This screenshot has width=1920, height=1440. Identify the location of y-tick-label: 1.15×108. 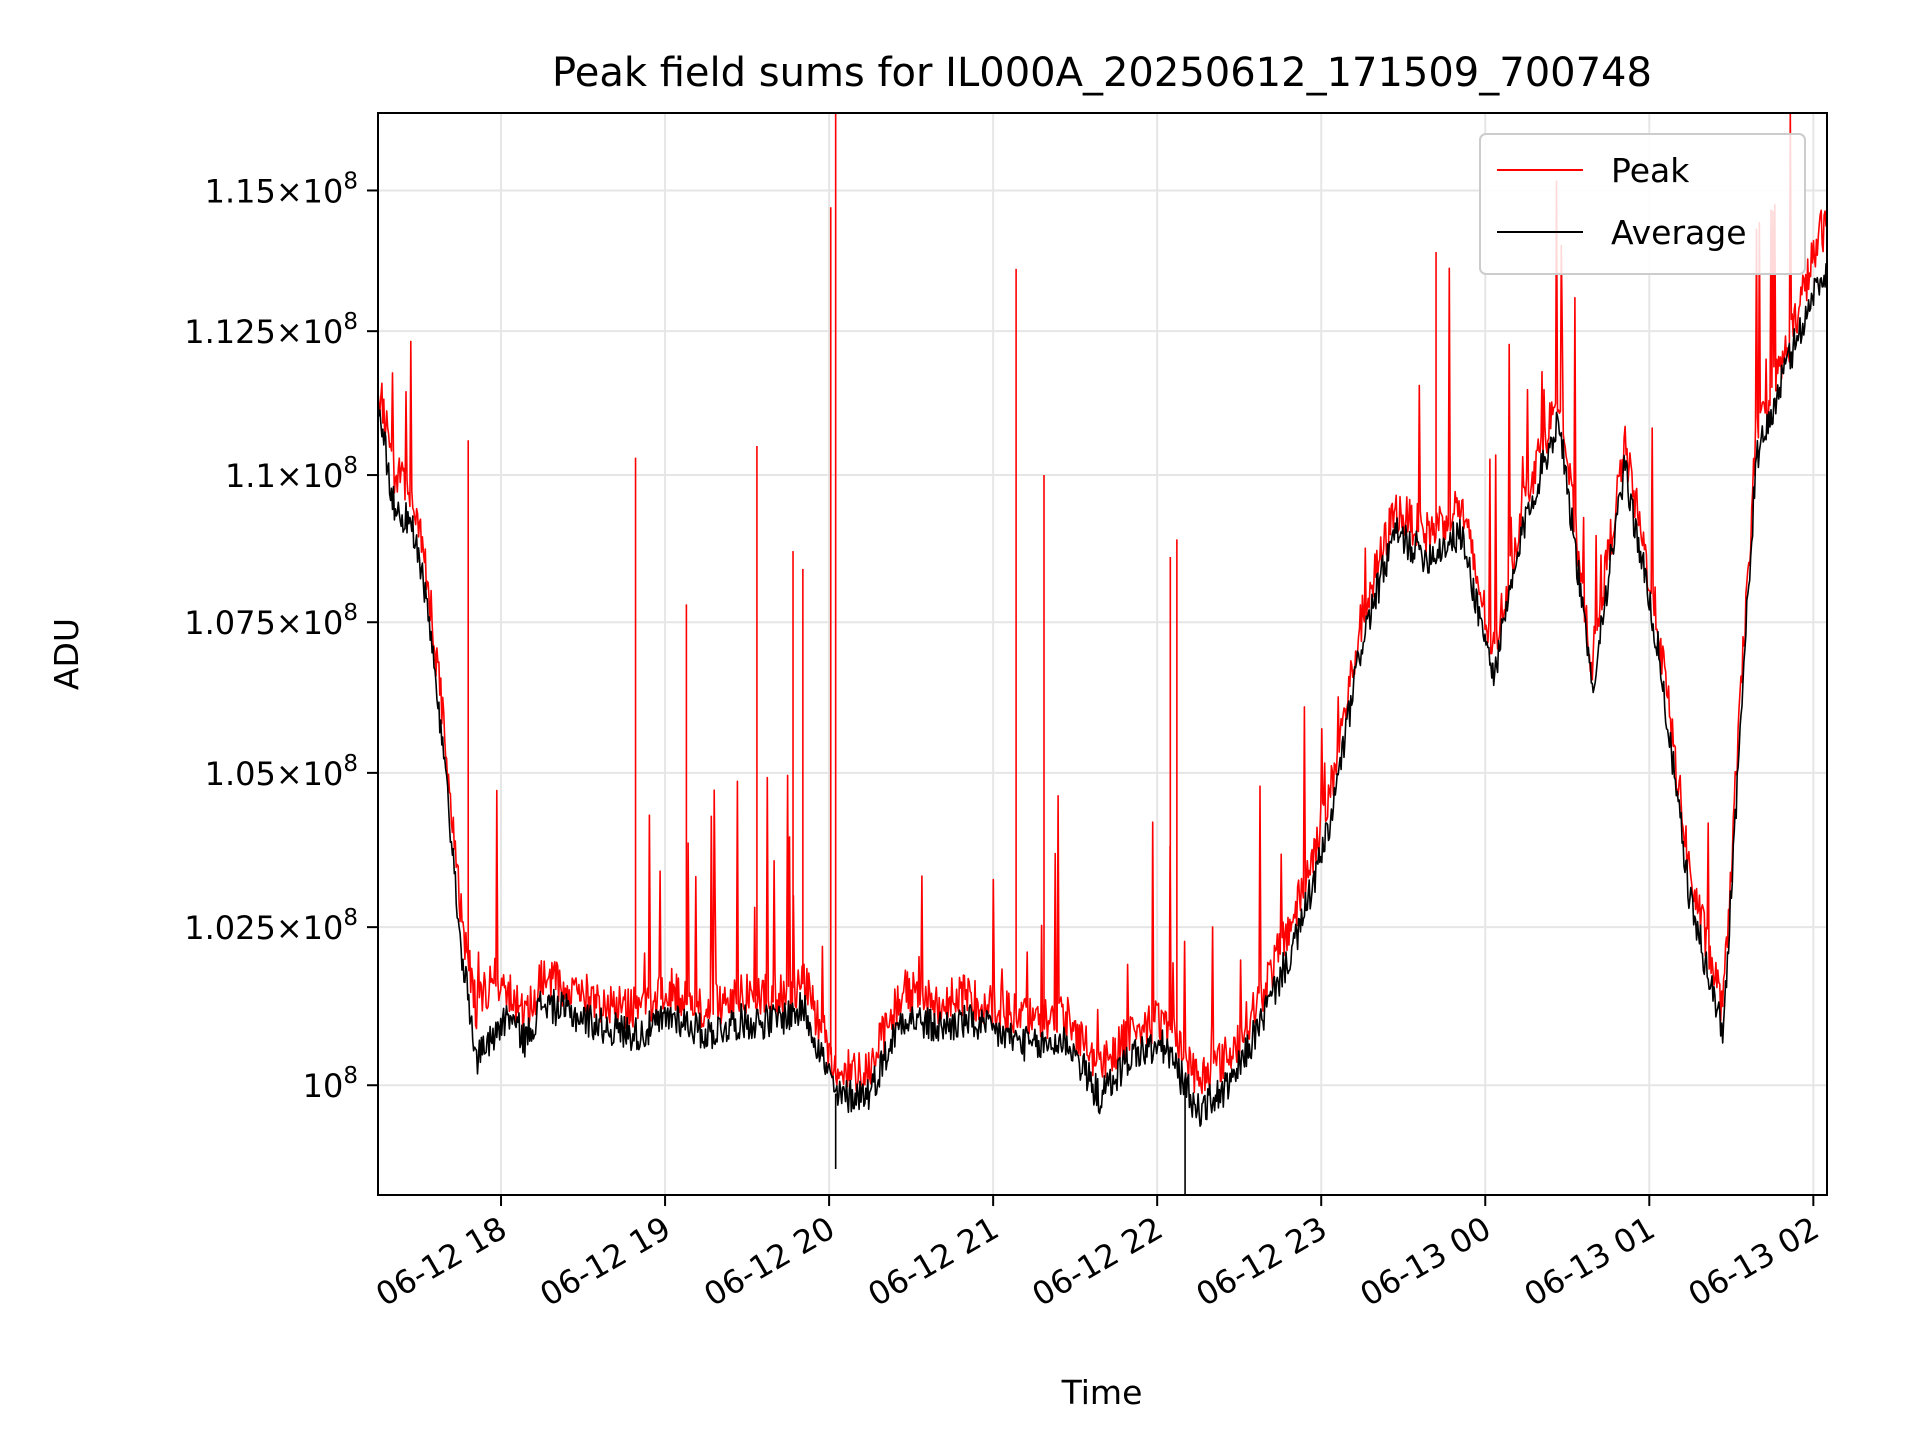
(281, 189).